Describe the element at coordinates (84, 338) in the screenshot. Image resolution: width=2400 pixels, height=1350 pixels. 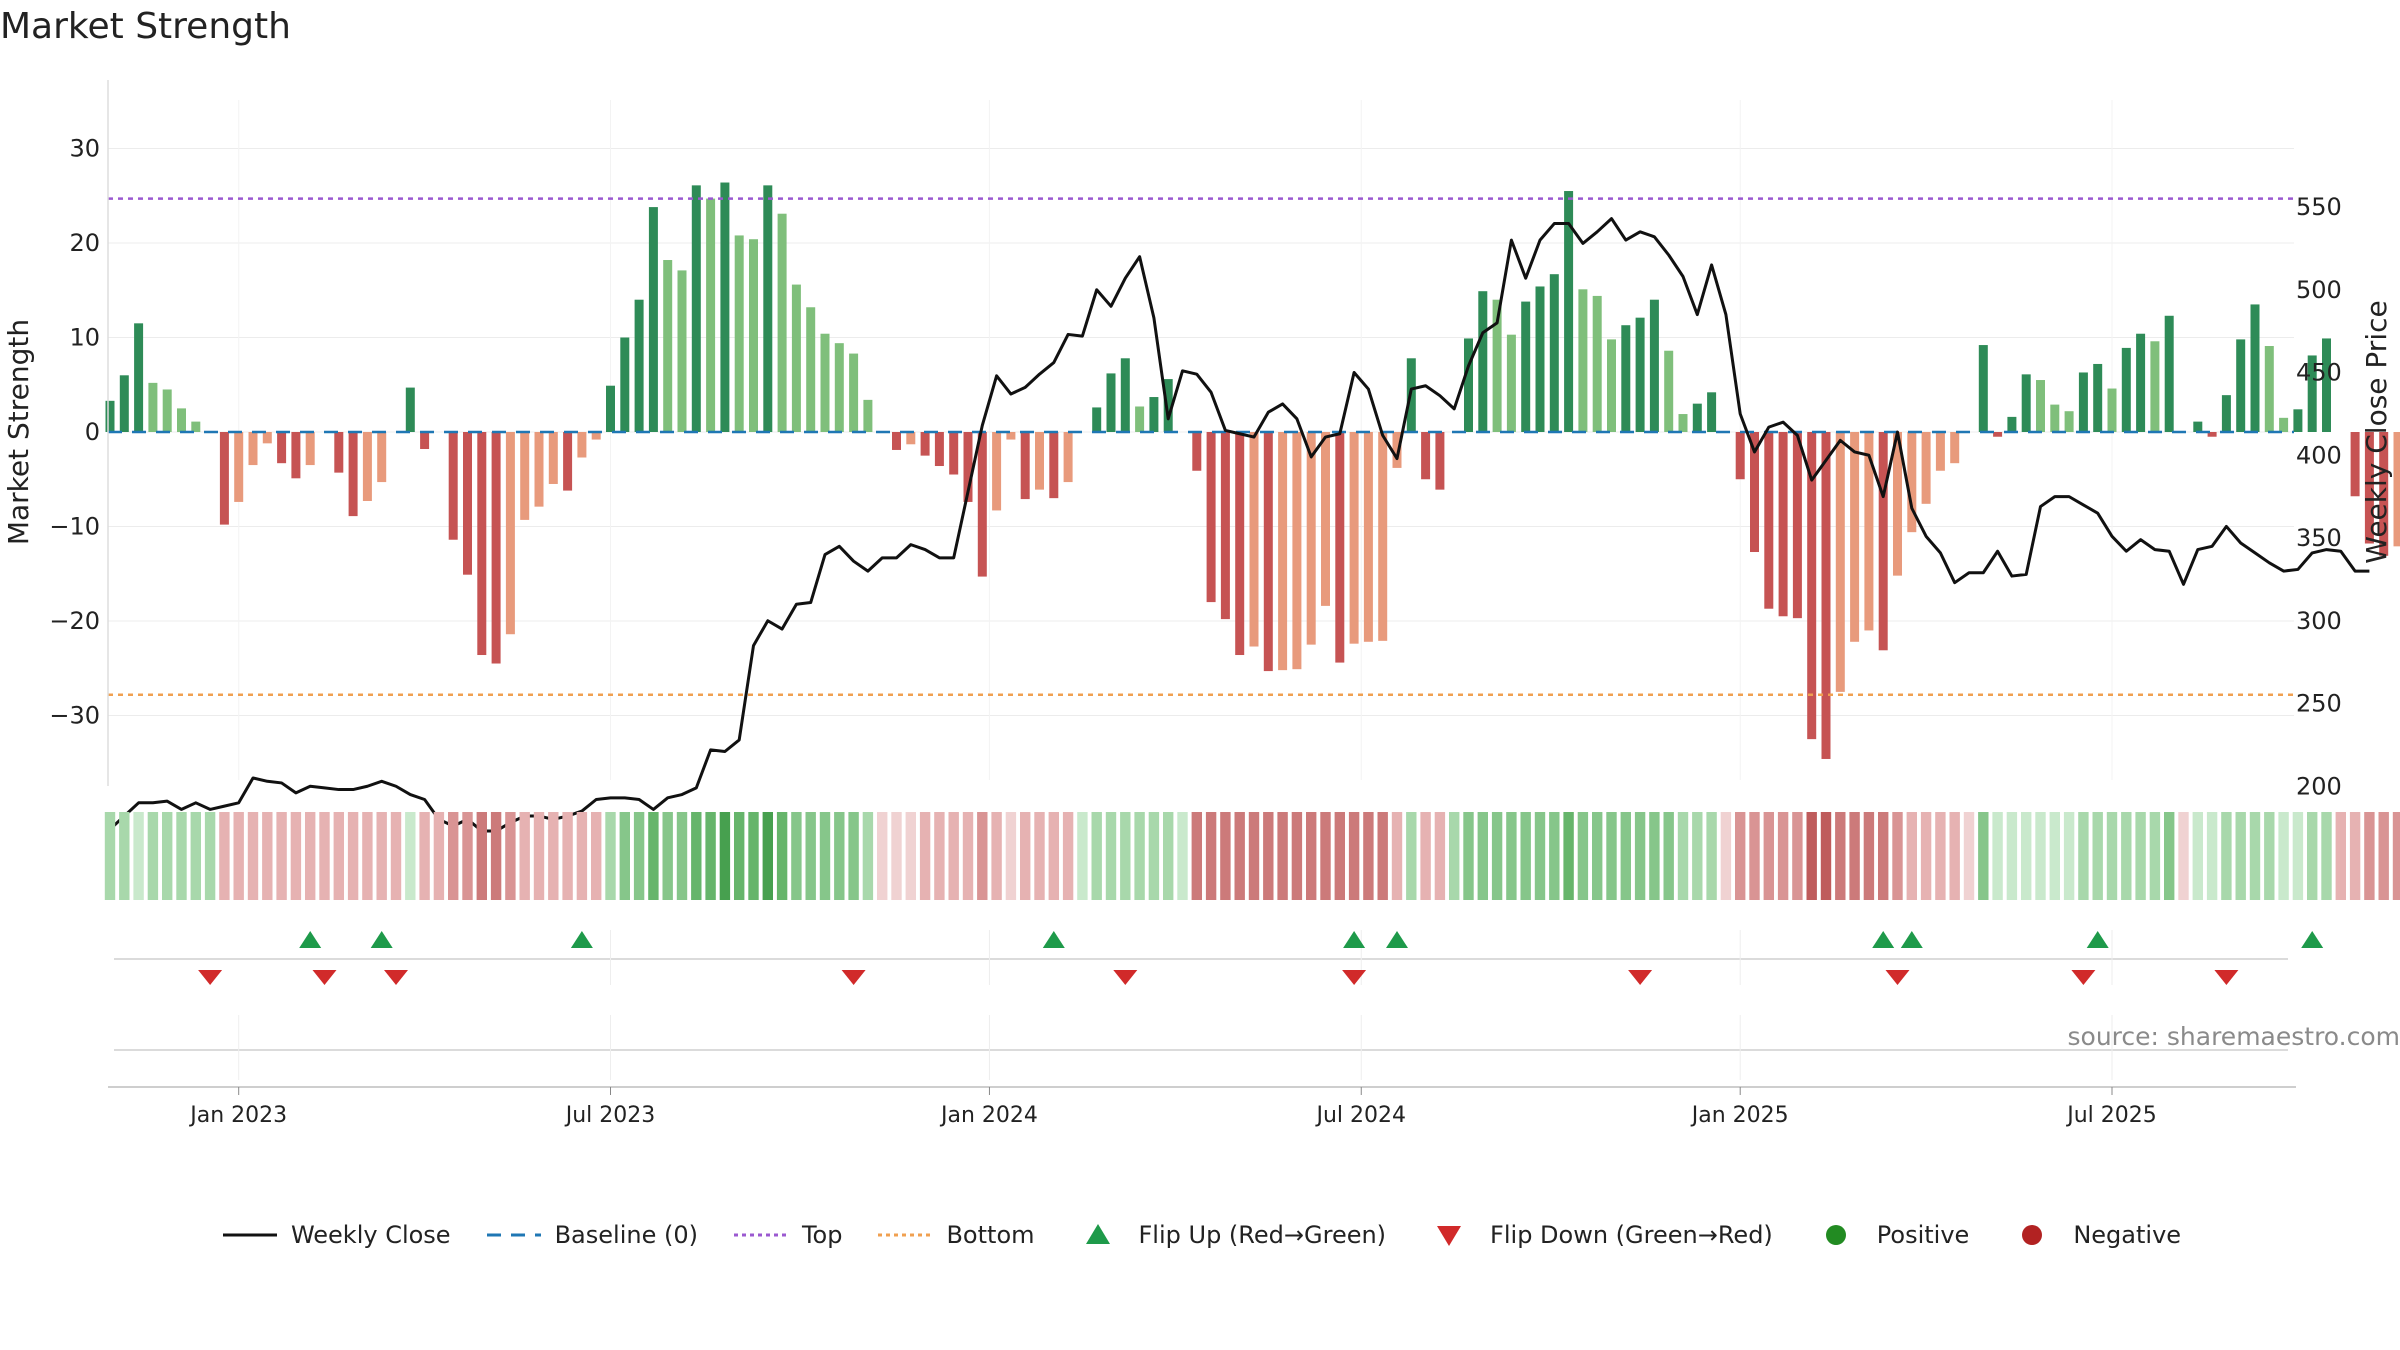
I see `left-tick-label: 10` at that location.